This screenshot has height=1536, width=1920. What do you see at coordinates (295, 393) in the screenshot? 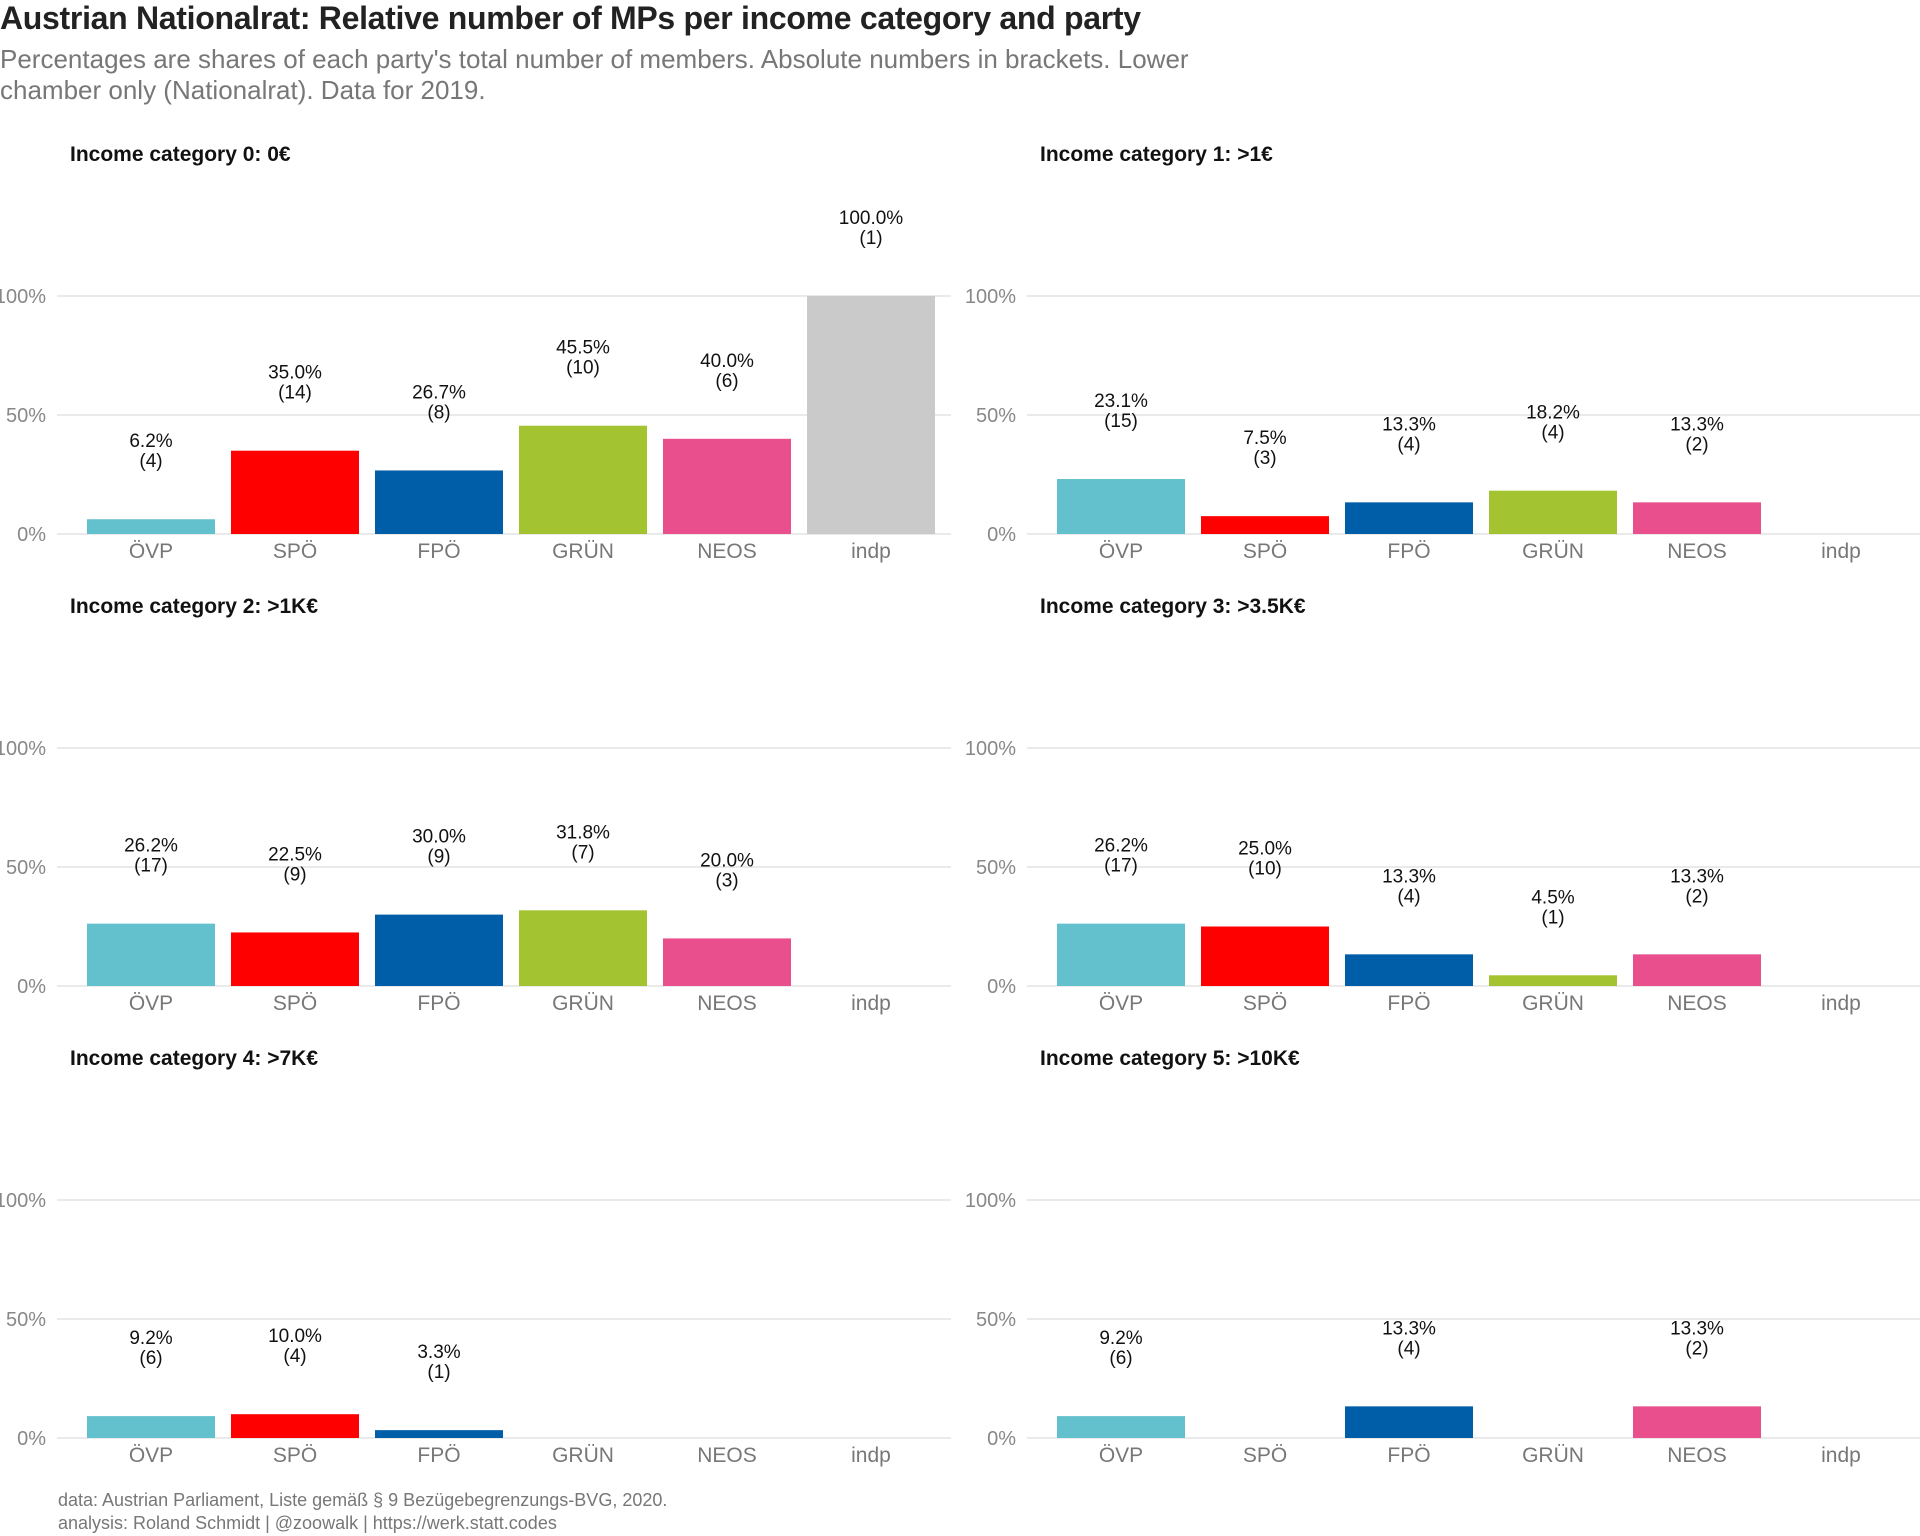
I see `bar-count-label: (14)` at bounding box center [295, 393].